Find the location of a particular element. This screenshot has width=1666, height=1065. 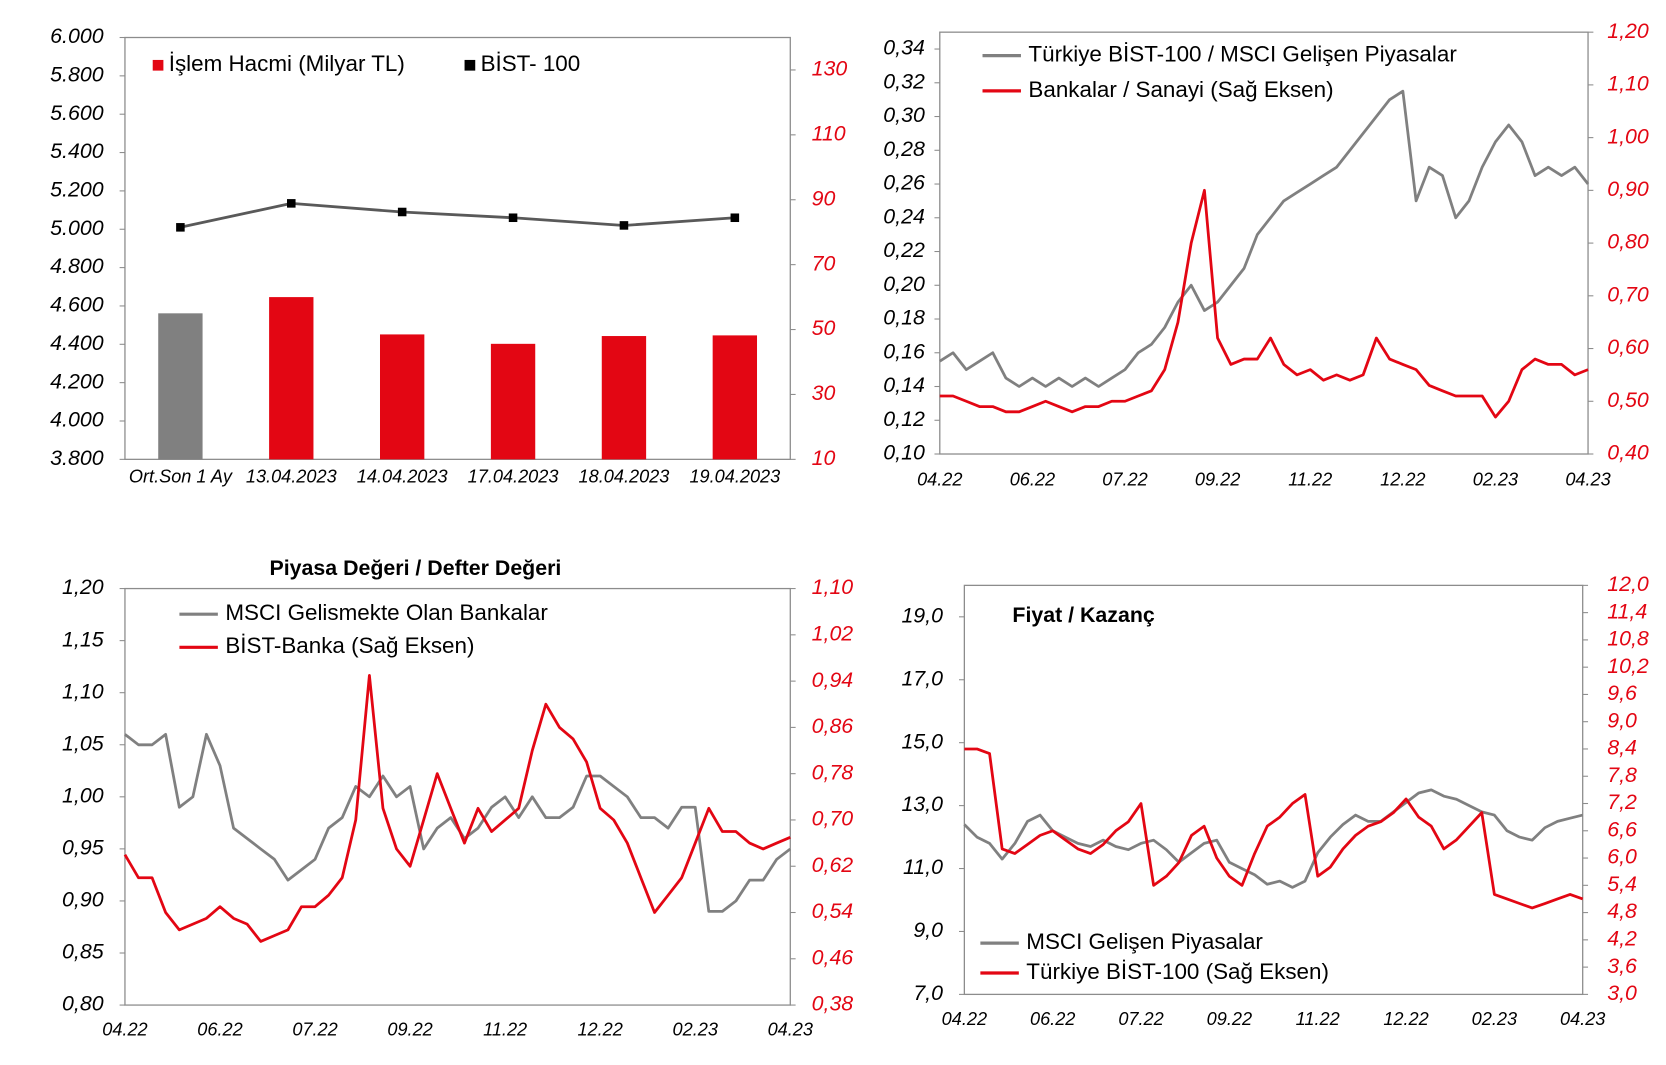

legend-label: MSCI Gelismekte Olan Bankalar is located at coordinates (386, 612).